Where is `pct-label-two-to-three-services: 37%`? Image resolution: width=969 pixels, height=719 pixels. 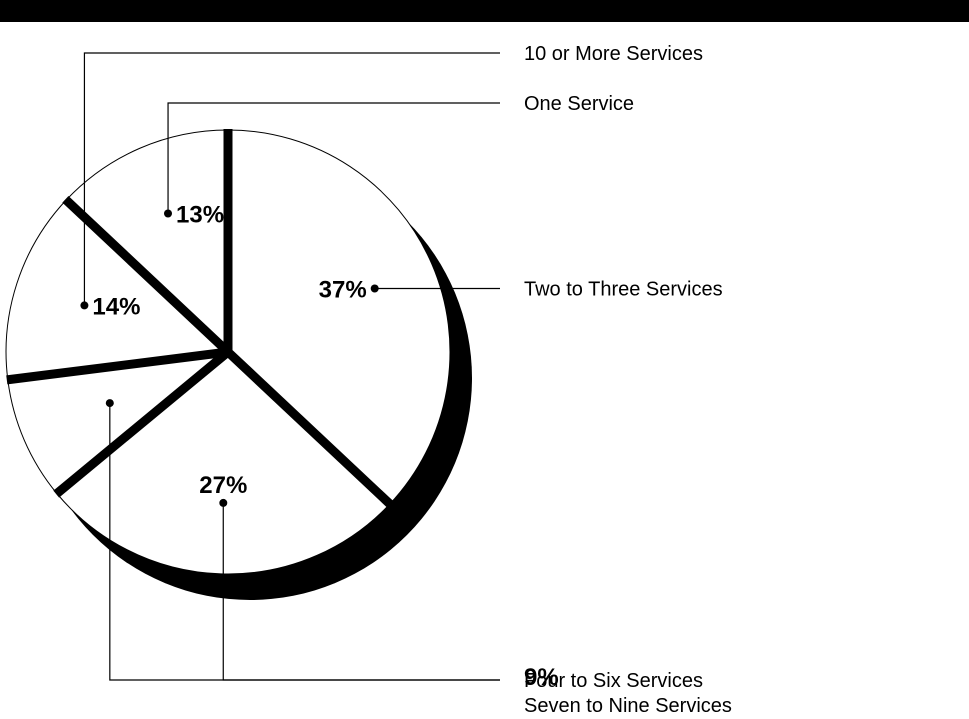 pct-label-two-to-three-services: 37% is located at coordinates (343, 290).